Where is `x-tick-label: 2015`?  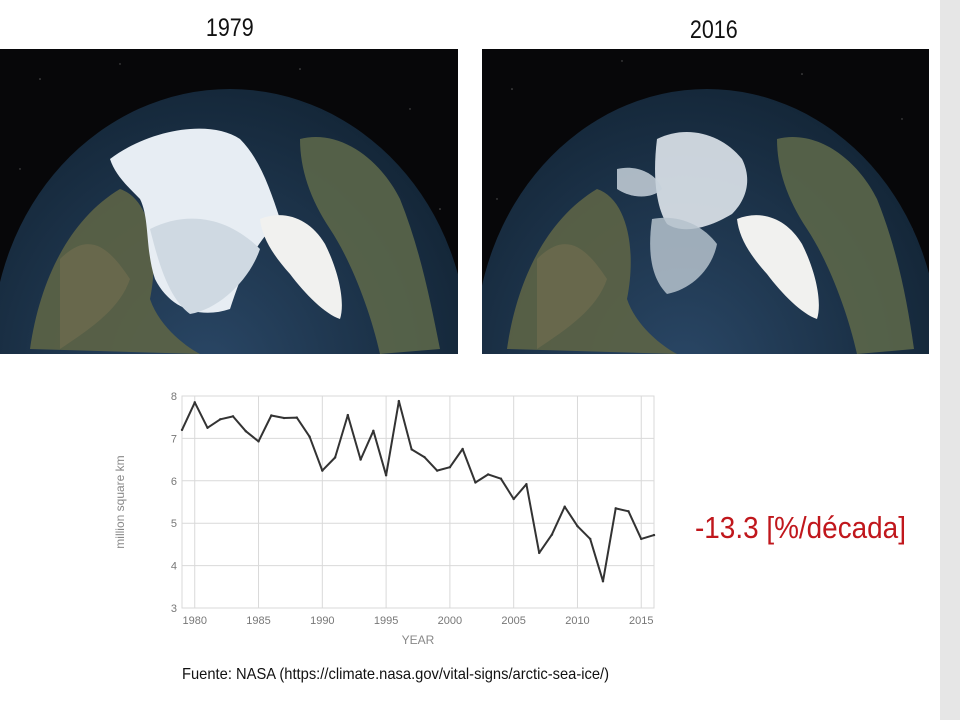 x-tick-label: 2015 is located at coordinates (641, 621).